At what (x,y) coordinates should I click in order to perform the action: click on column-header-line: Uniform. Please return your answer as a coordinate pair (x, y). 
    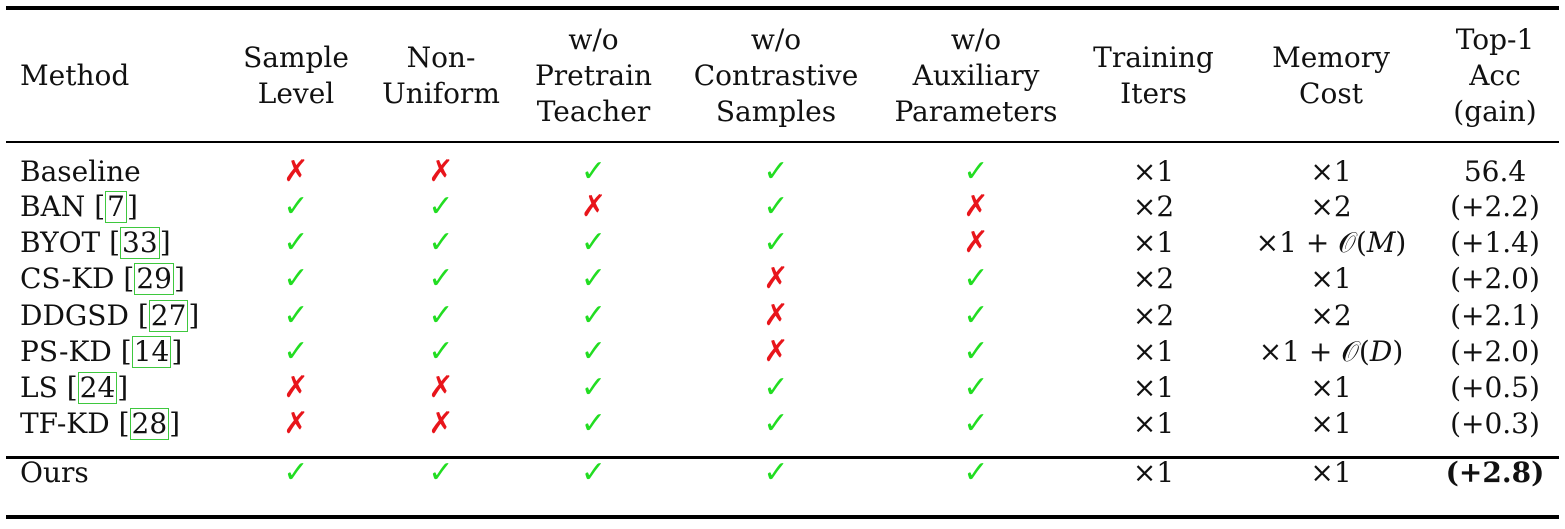
    Looking at the image, I should click on (441, 93).